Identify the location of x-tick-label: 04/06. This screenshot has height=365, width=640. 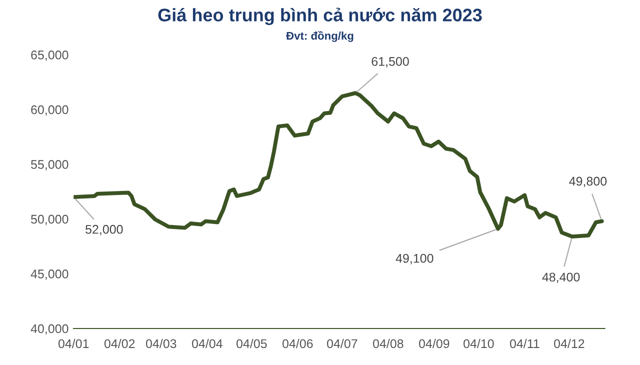
(297, 343).